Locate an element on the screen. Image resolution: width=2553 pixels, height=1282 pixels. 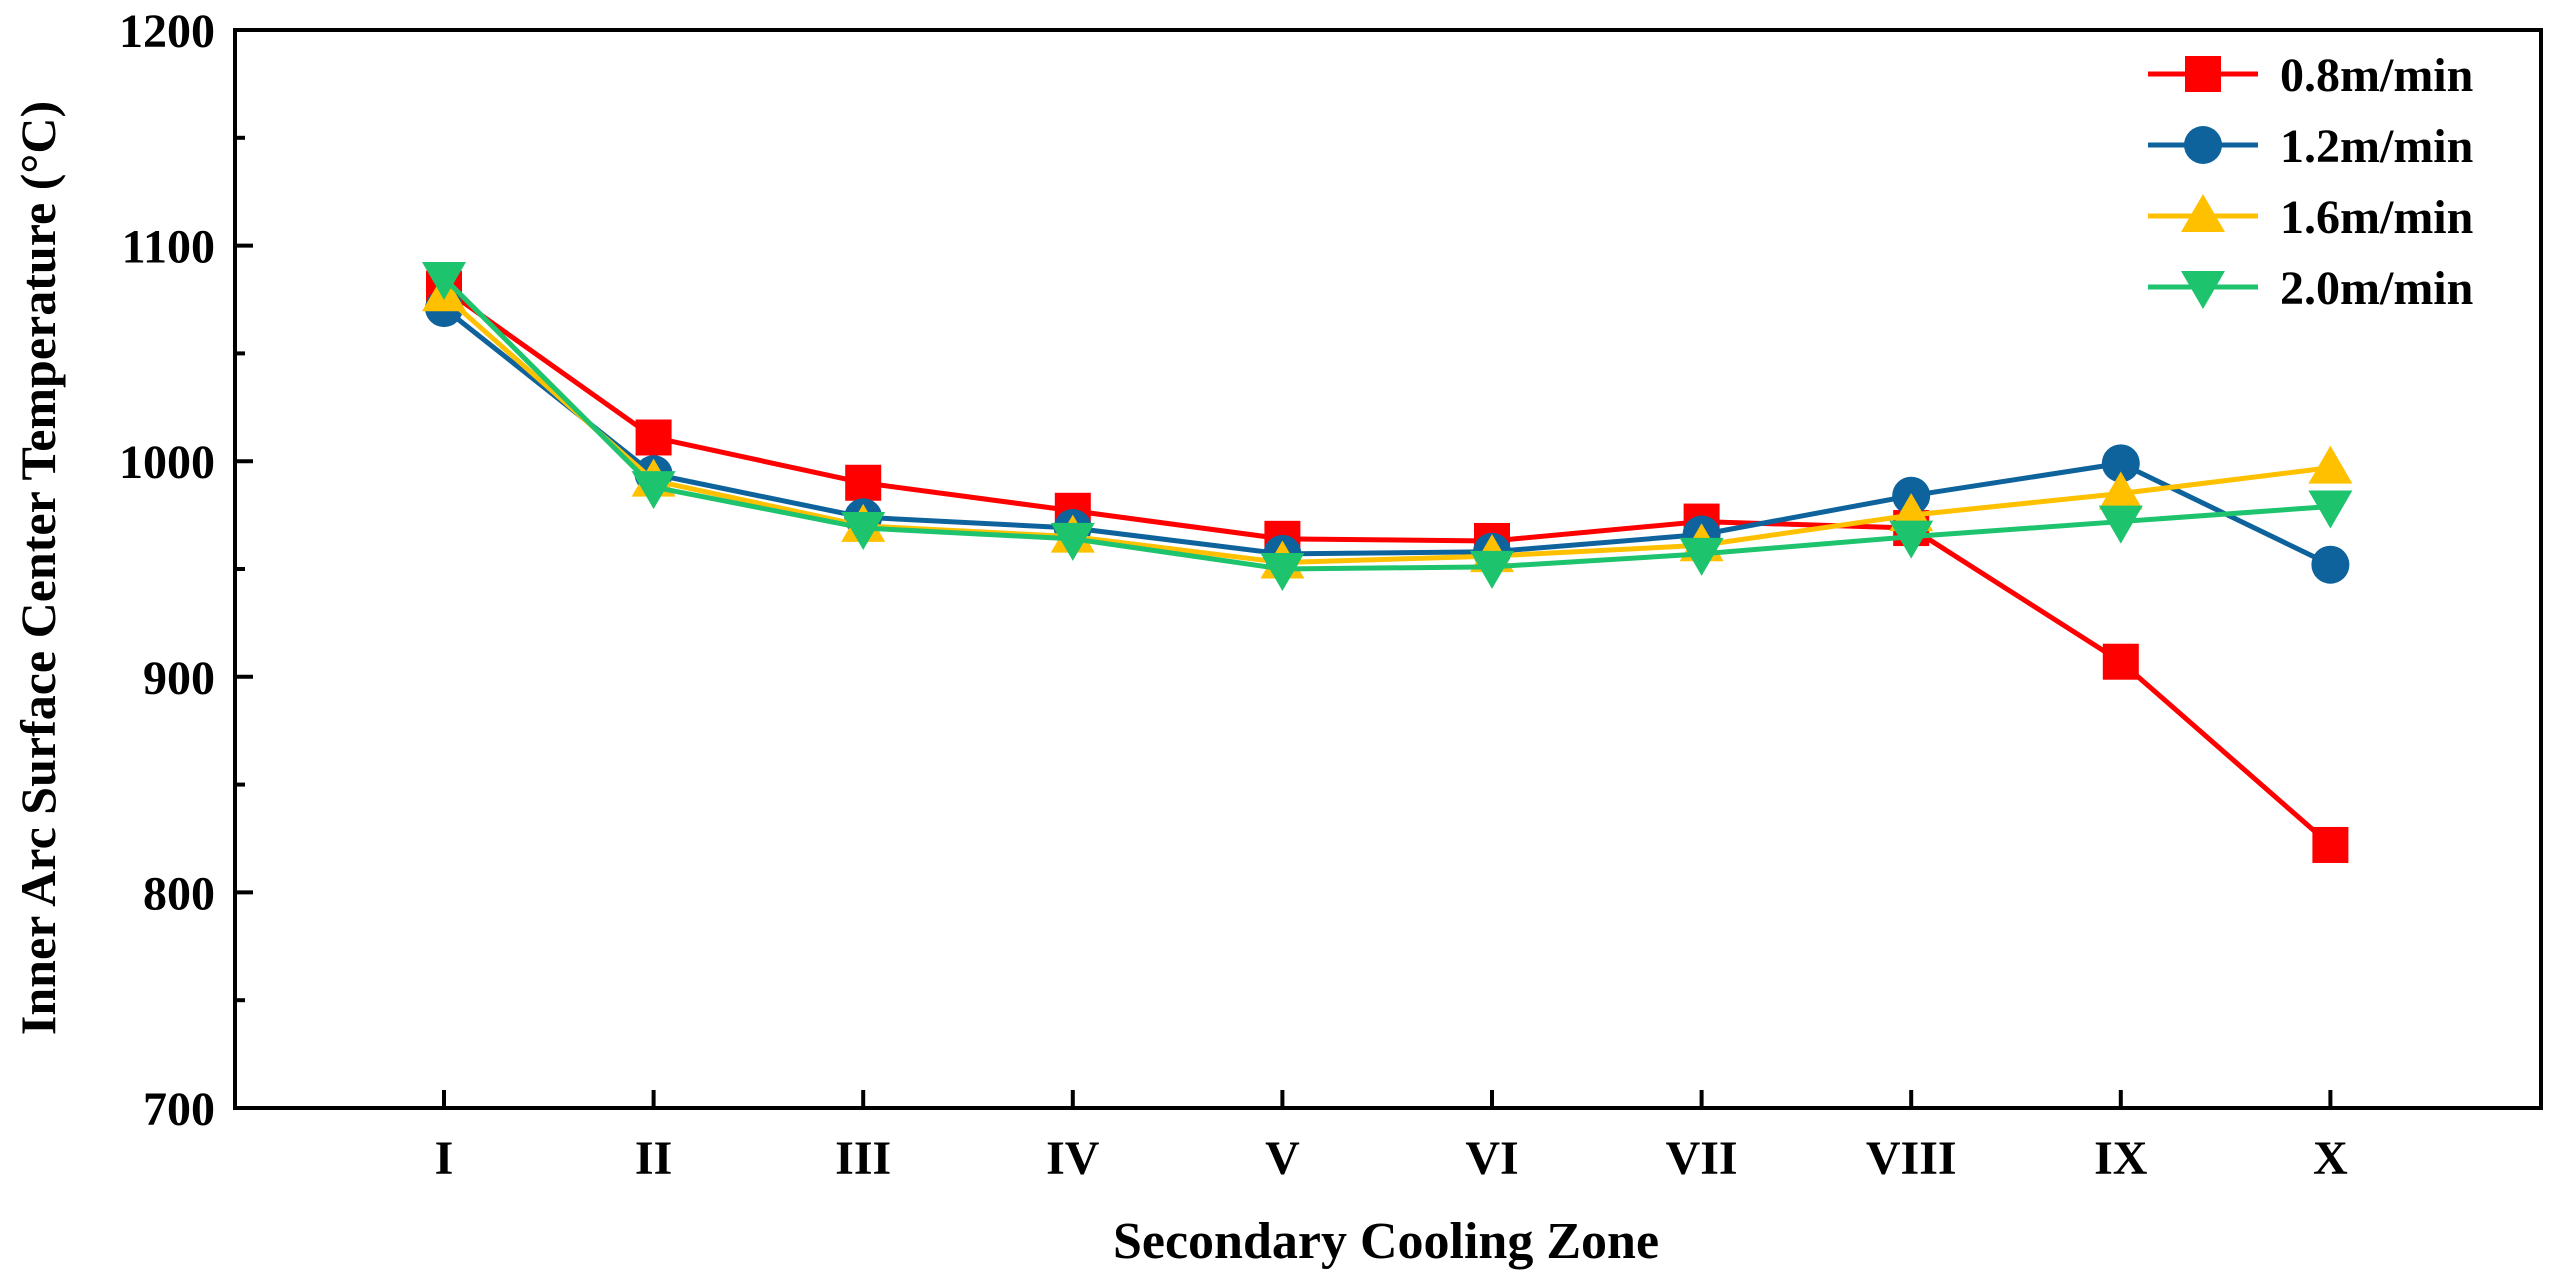
y-tick-label: 800 is located at coordinates (179, 893).